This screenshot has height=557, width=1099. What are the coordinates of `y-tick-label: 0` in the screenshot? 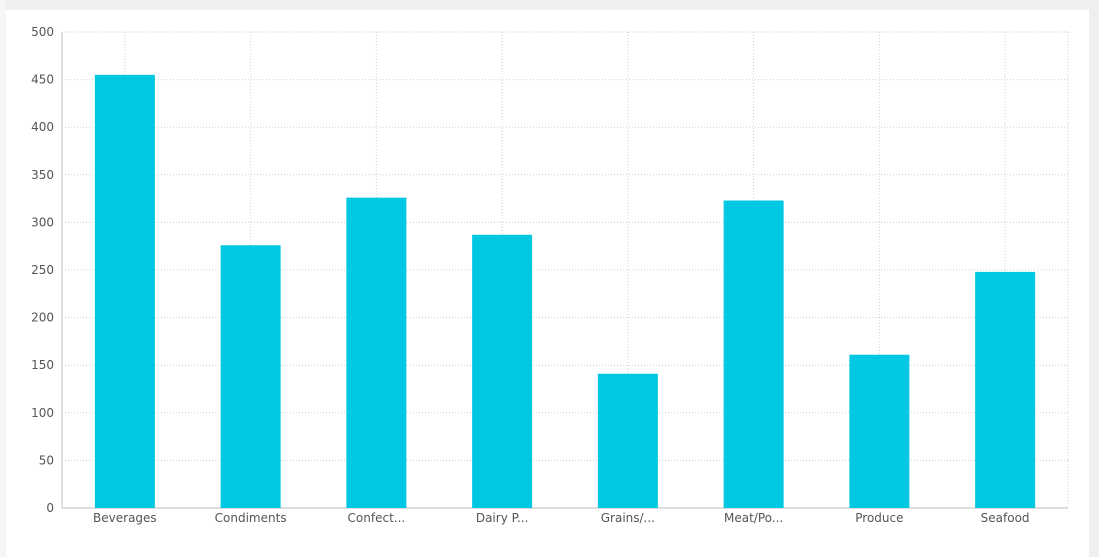 It's located at (50, 508).